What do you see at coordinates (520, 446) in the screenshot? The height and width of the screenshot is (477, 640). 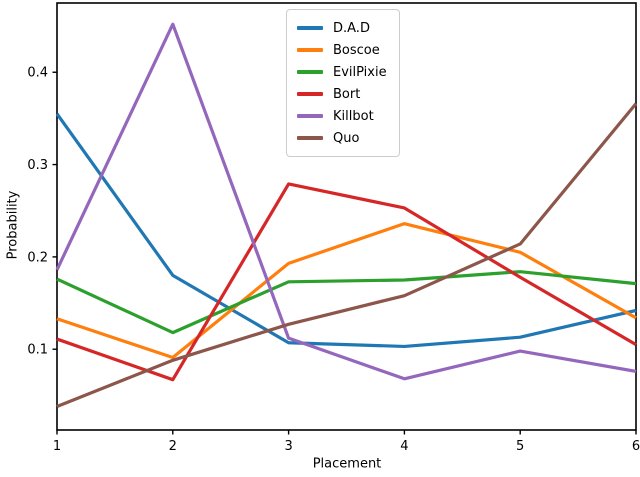 I see `x-tick-label: 5` at bounding box center [520, 446].